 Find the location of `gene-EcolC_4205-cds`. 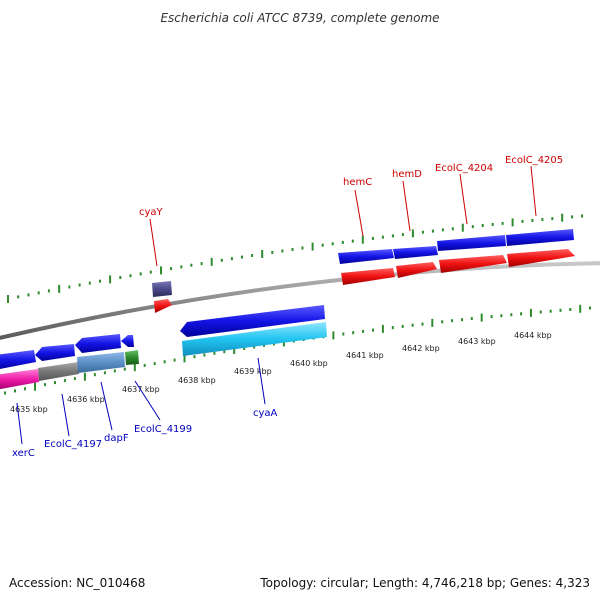

gene-EcolC_4205-cds is located at coordinates (540, 237).